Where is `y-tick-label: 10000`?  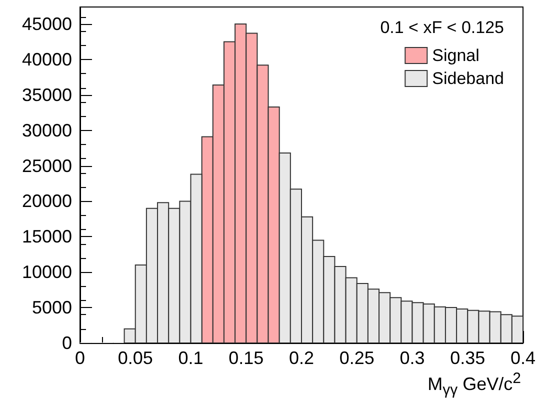 y-tick-label: 10000 is located at coordinates (47, 272).